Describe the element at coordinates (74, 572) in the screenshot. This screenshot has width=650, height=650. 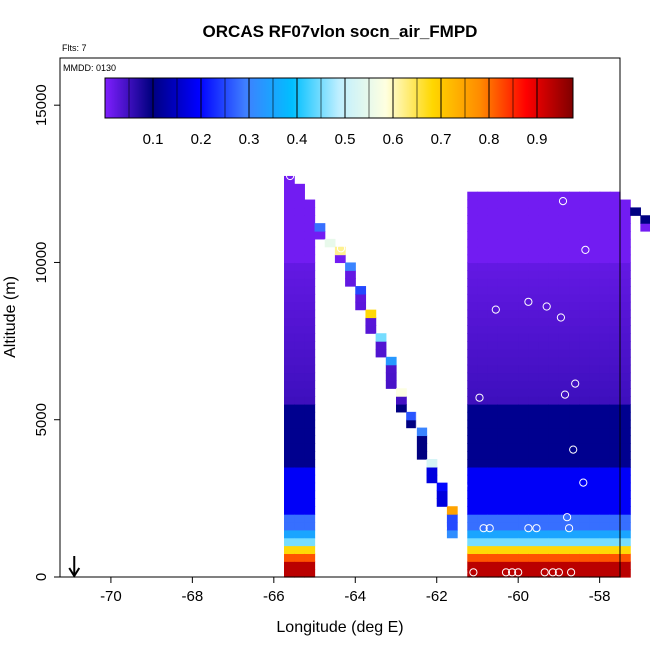
I see `arrow-head` at that location.